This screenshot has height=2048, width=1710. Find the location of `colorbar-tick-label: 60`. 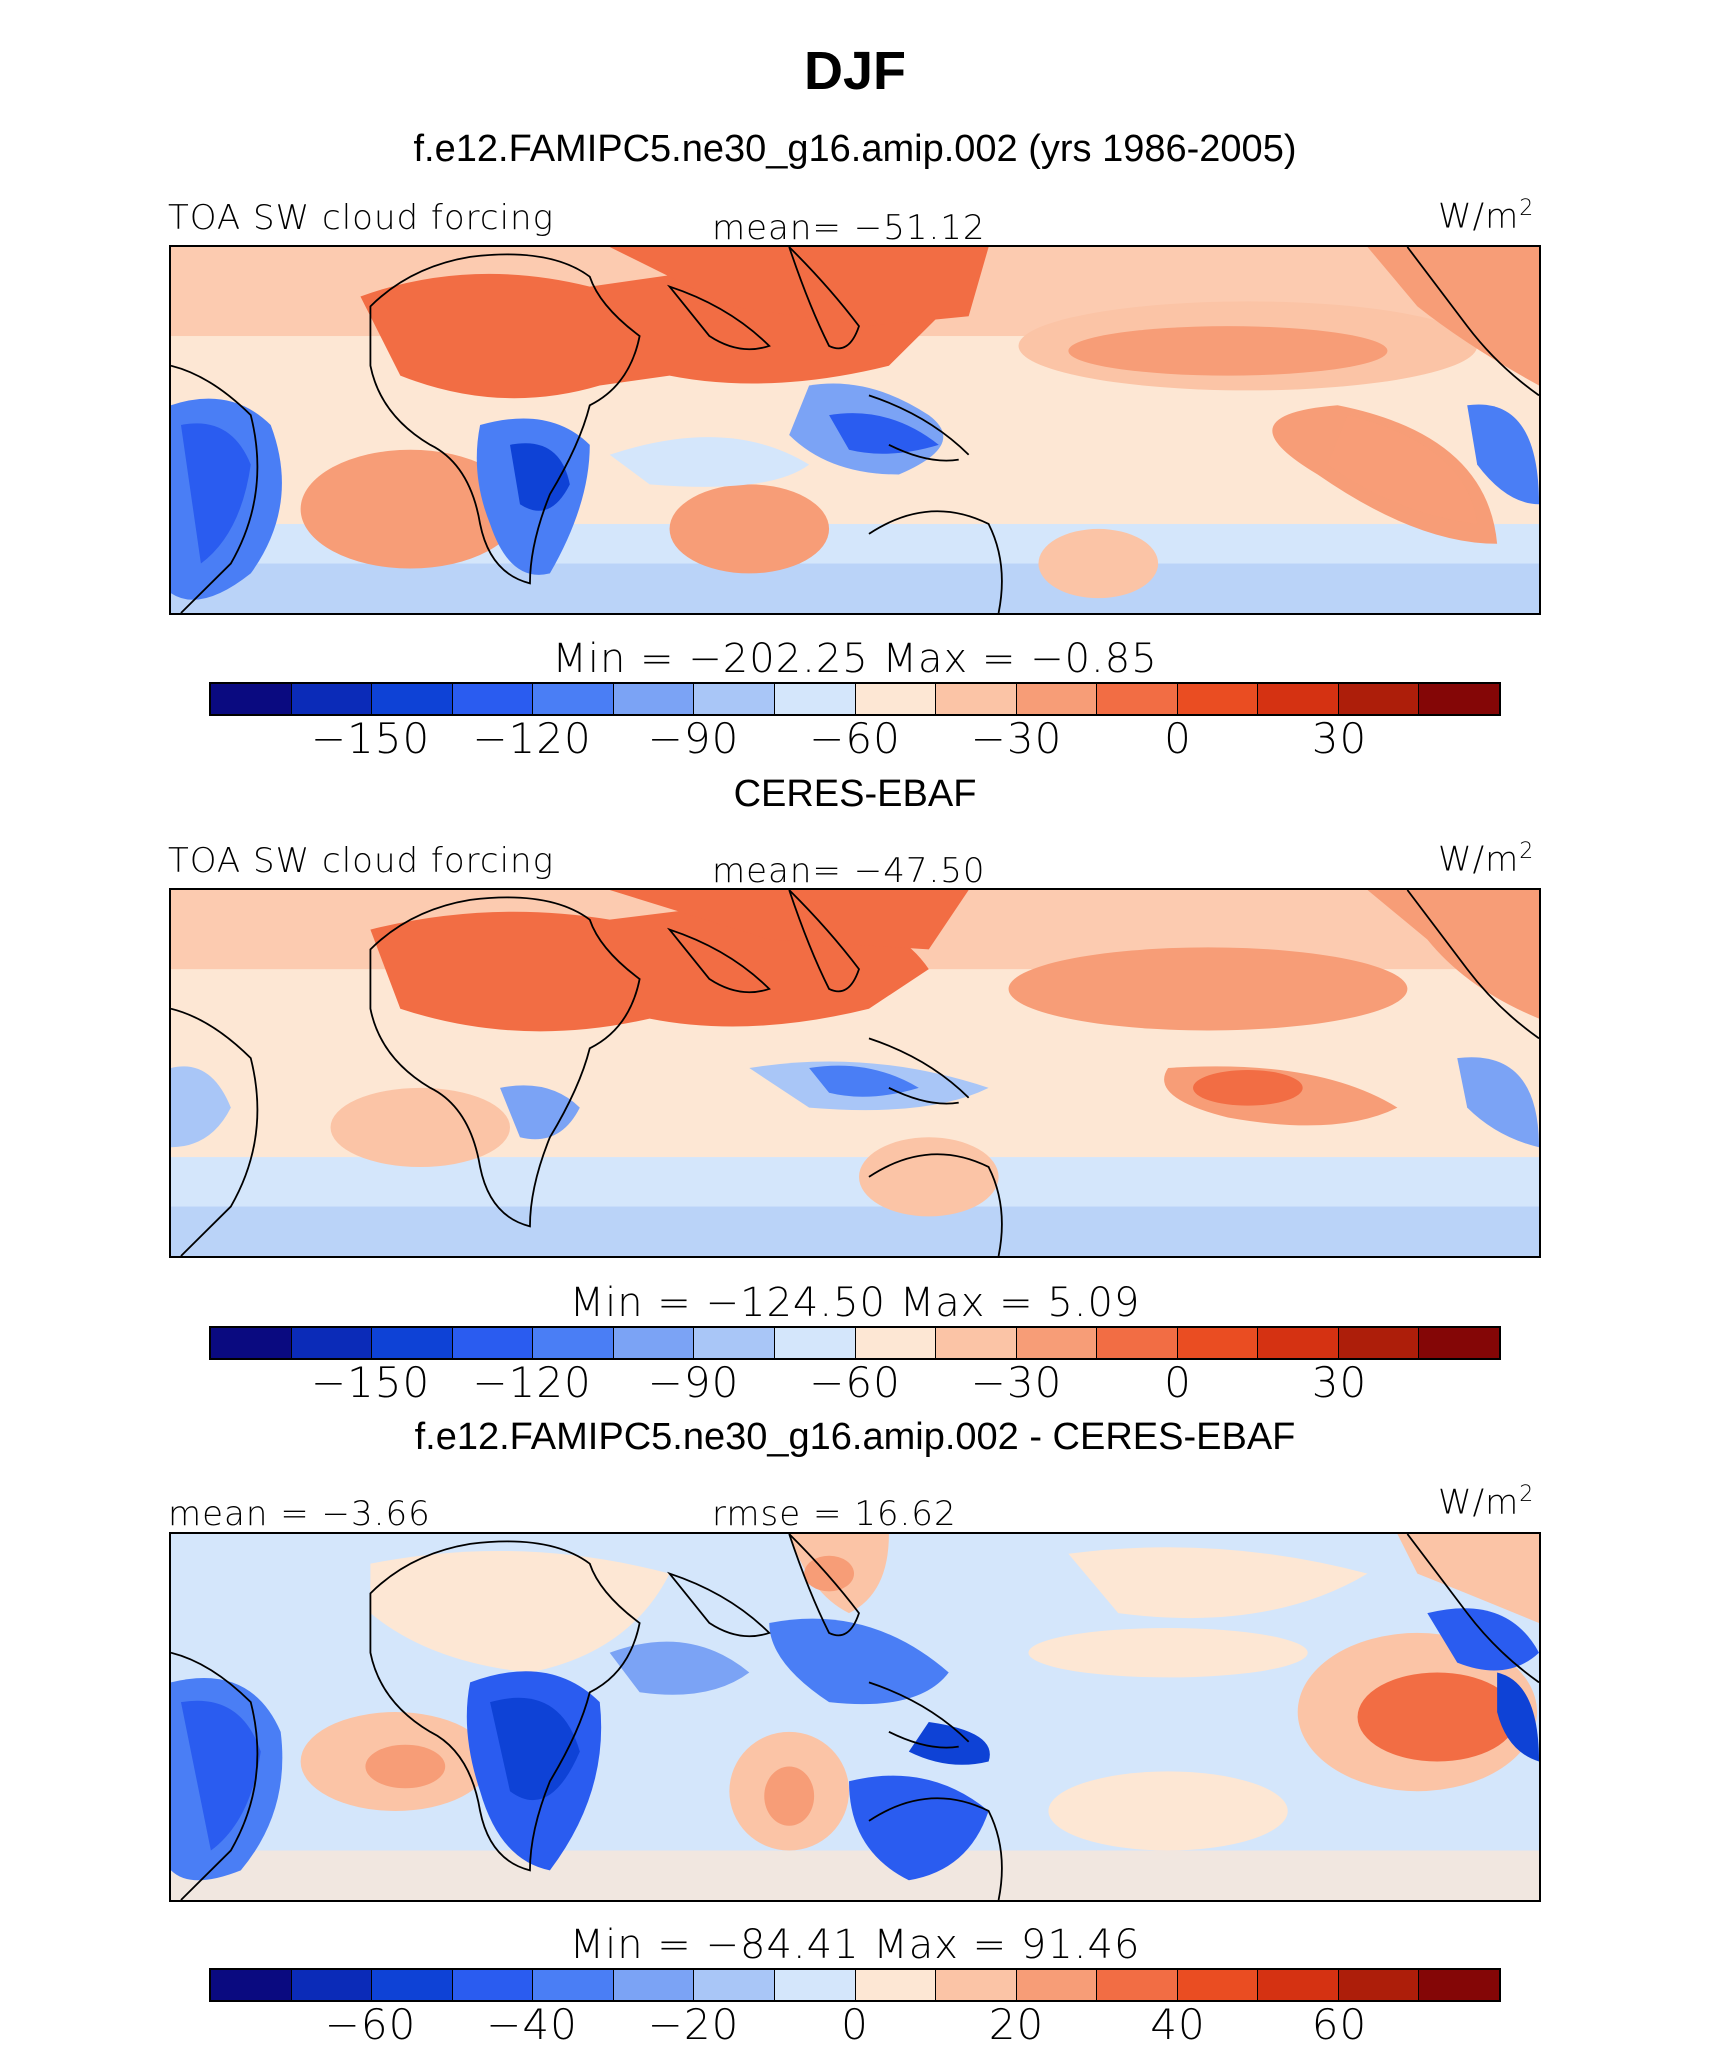

colorbar-tick-label: 60 is located at coordinates (1339, 2024).